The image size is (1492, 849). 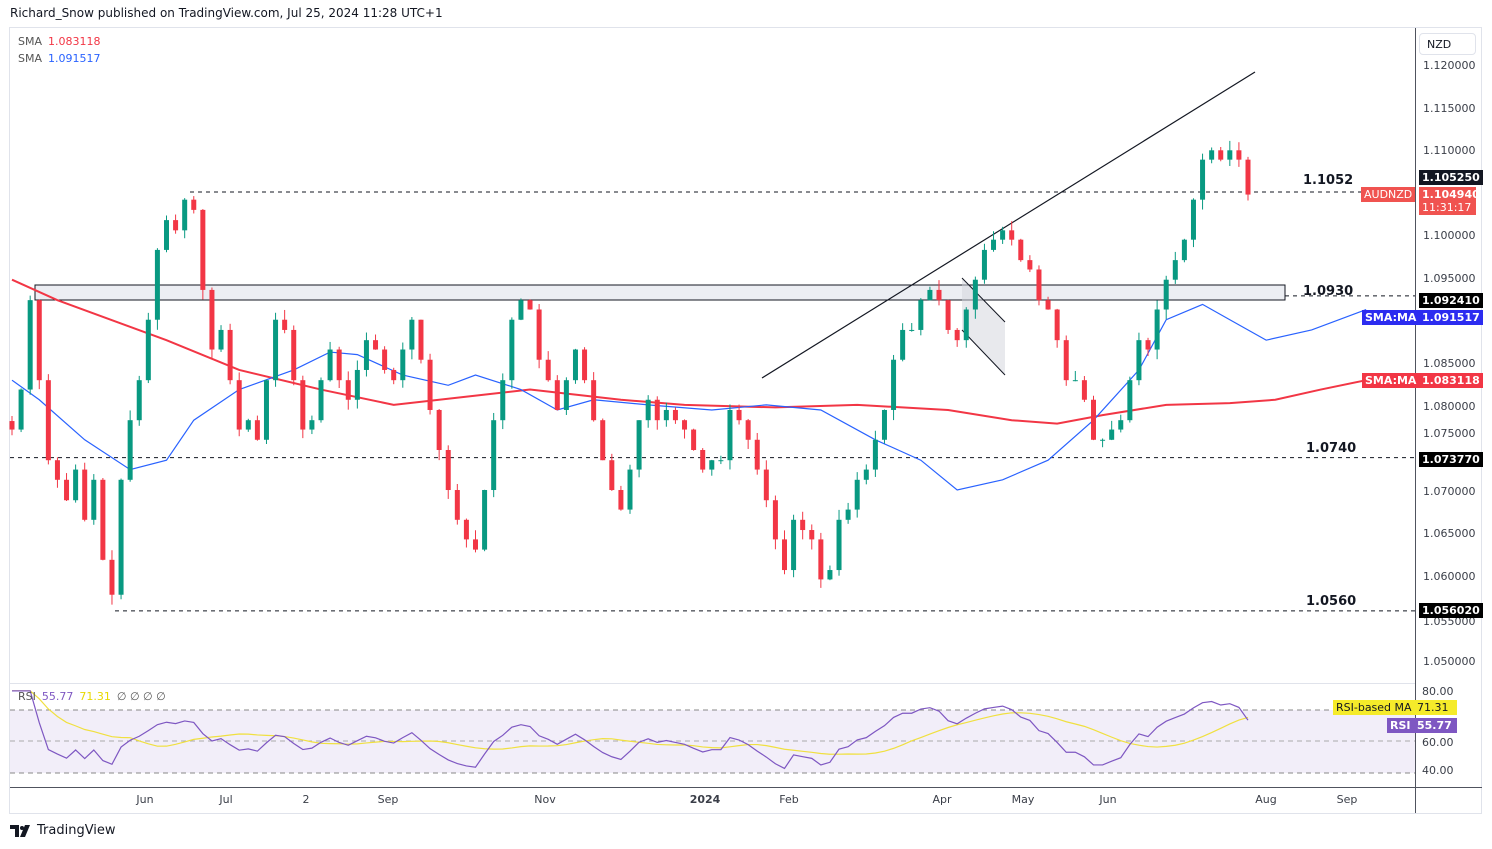 I want to click on tradingview-logo: TradingView, so click(x=63, y=830).